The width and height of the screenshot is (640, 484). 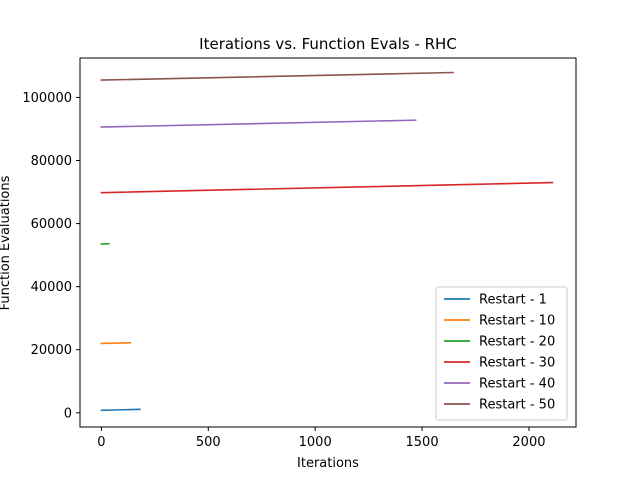 What do you see at coordinates (315, 442) in the screenshot?
I see `x-tick-label: 1000` at bounding box center [315, 442].